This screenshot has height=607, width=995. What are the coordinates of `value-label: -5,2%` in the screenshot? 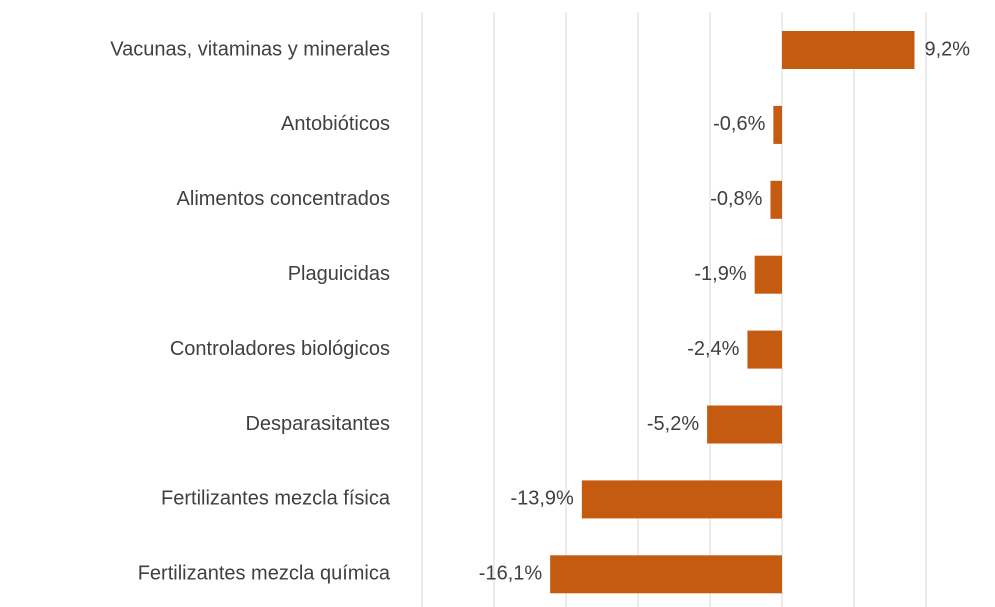 It's located at (673, 424).